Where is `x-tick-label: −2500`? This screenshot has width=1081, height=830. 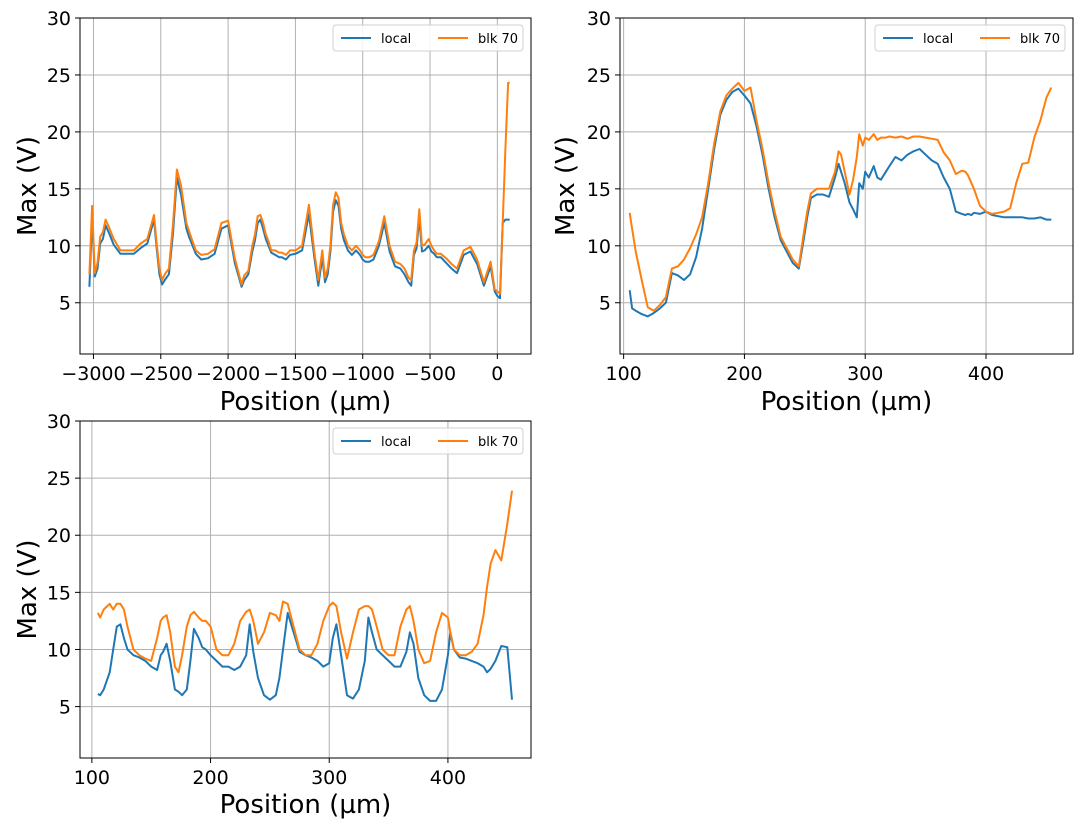 x-tick-label: −2500 is located at coordinates (161, 374).